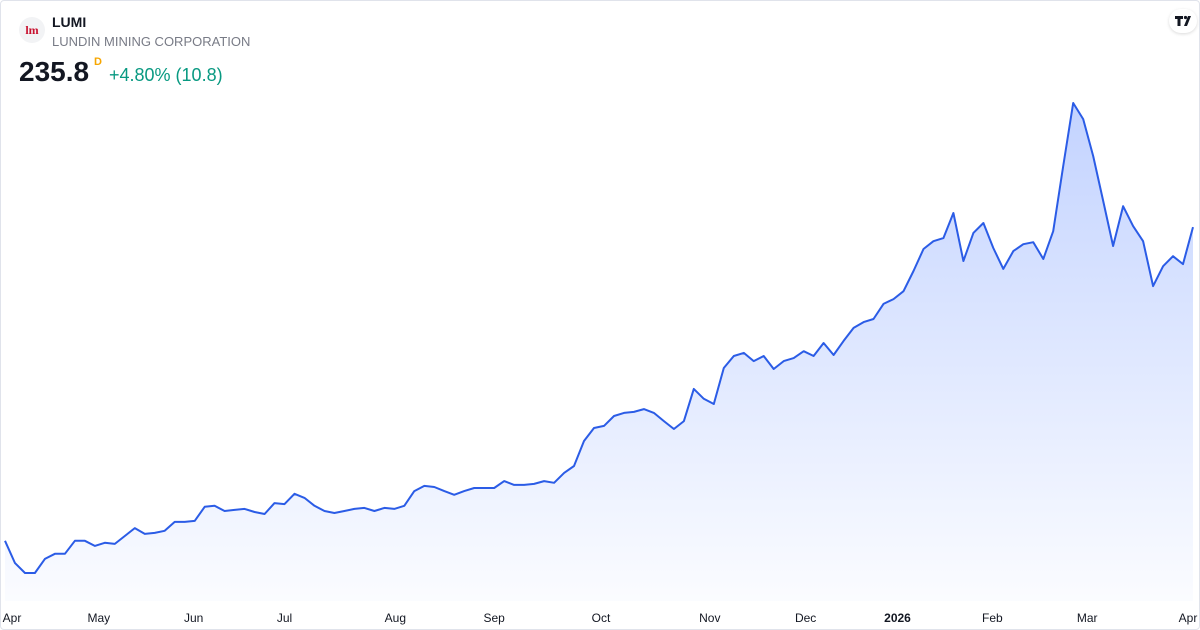 The image size is (1200, 630). Describe the element at coordinates (193, 618) in the screenshot. I see `x-tick-label: Jun` at that location.